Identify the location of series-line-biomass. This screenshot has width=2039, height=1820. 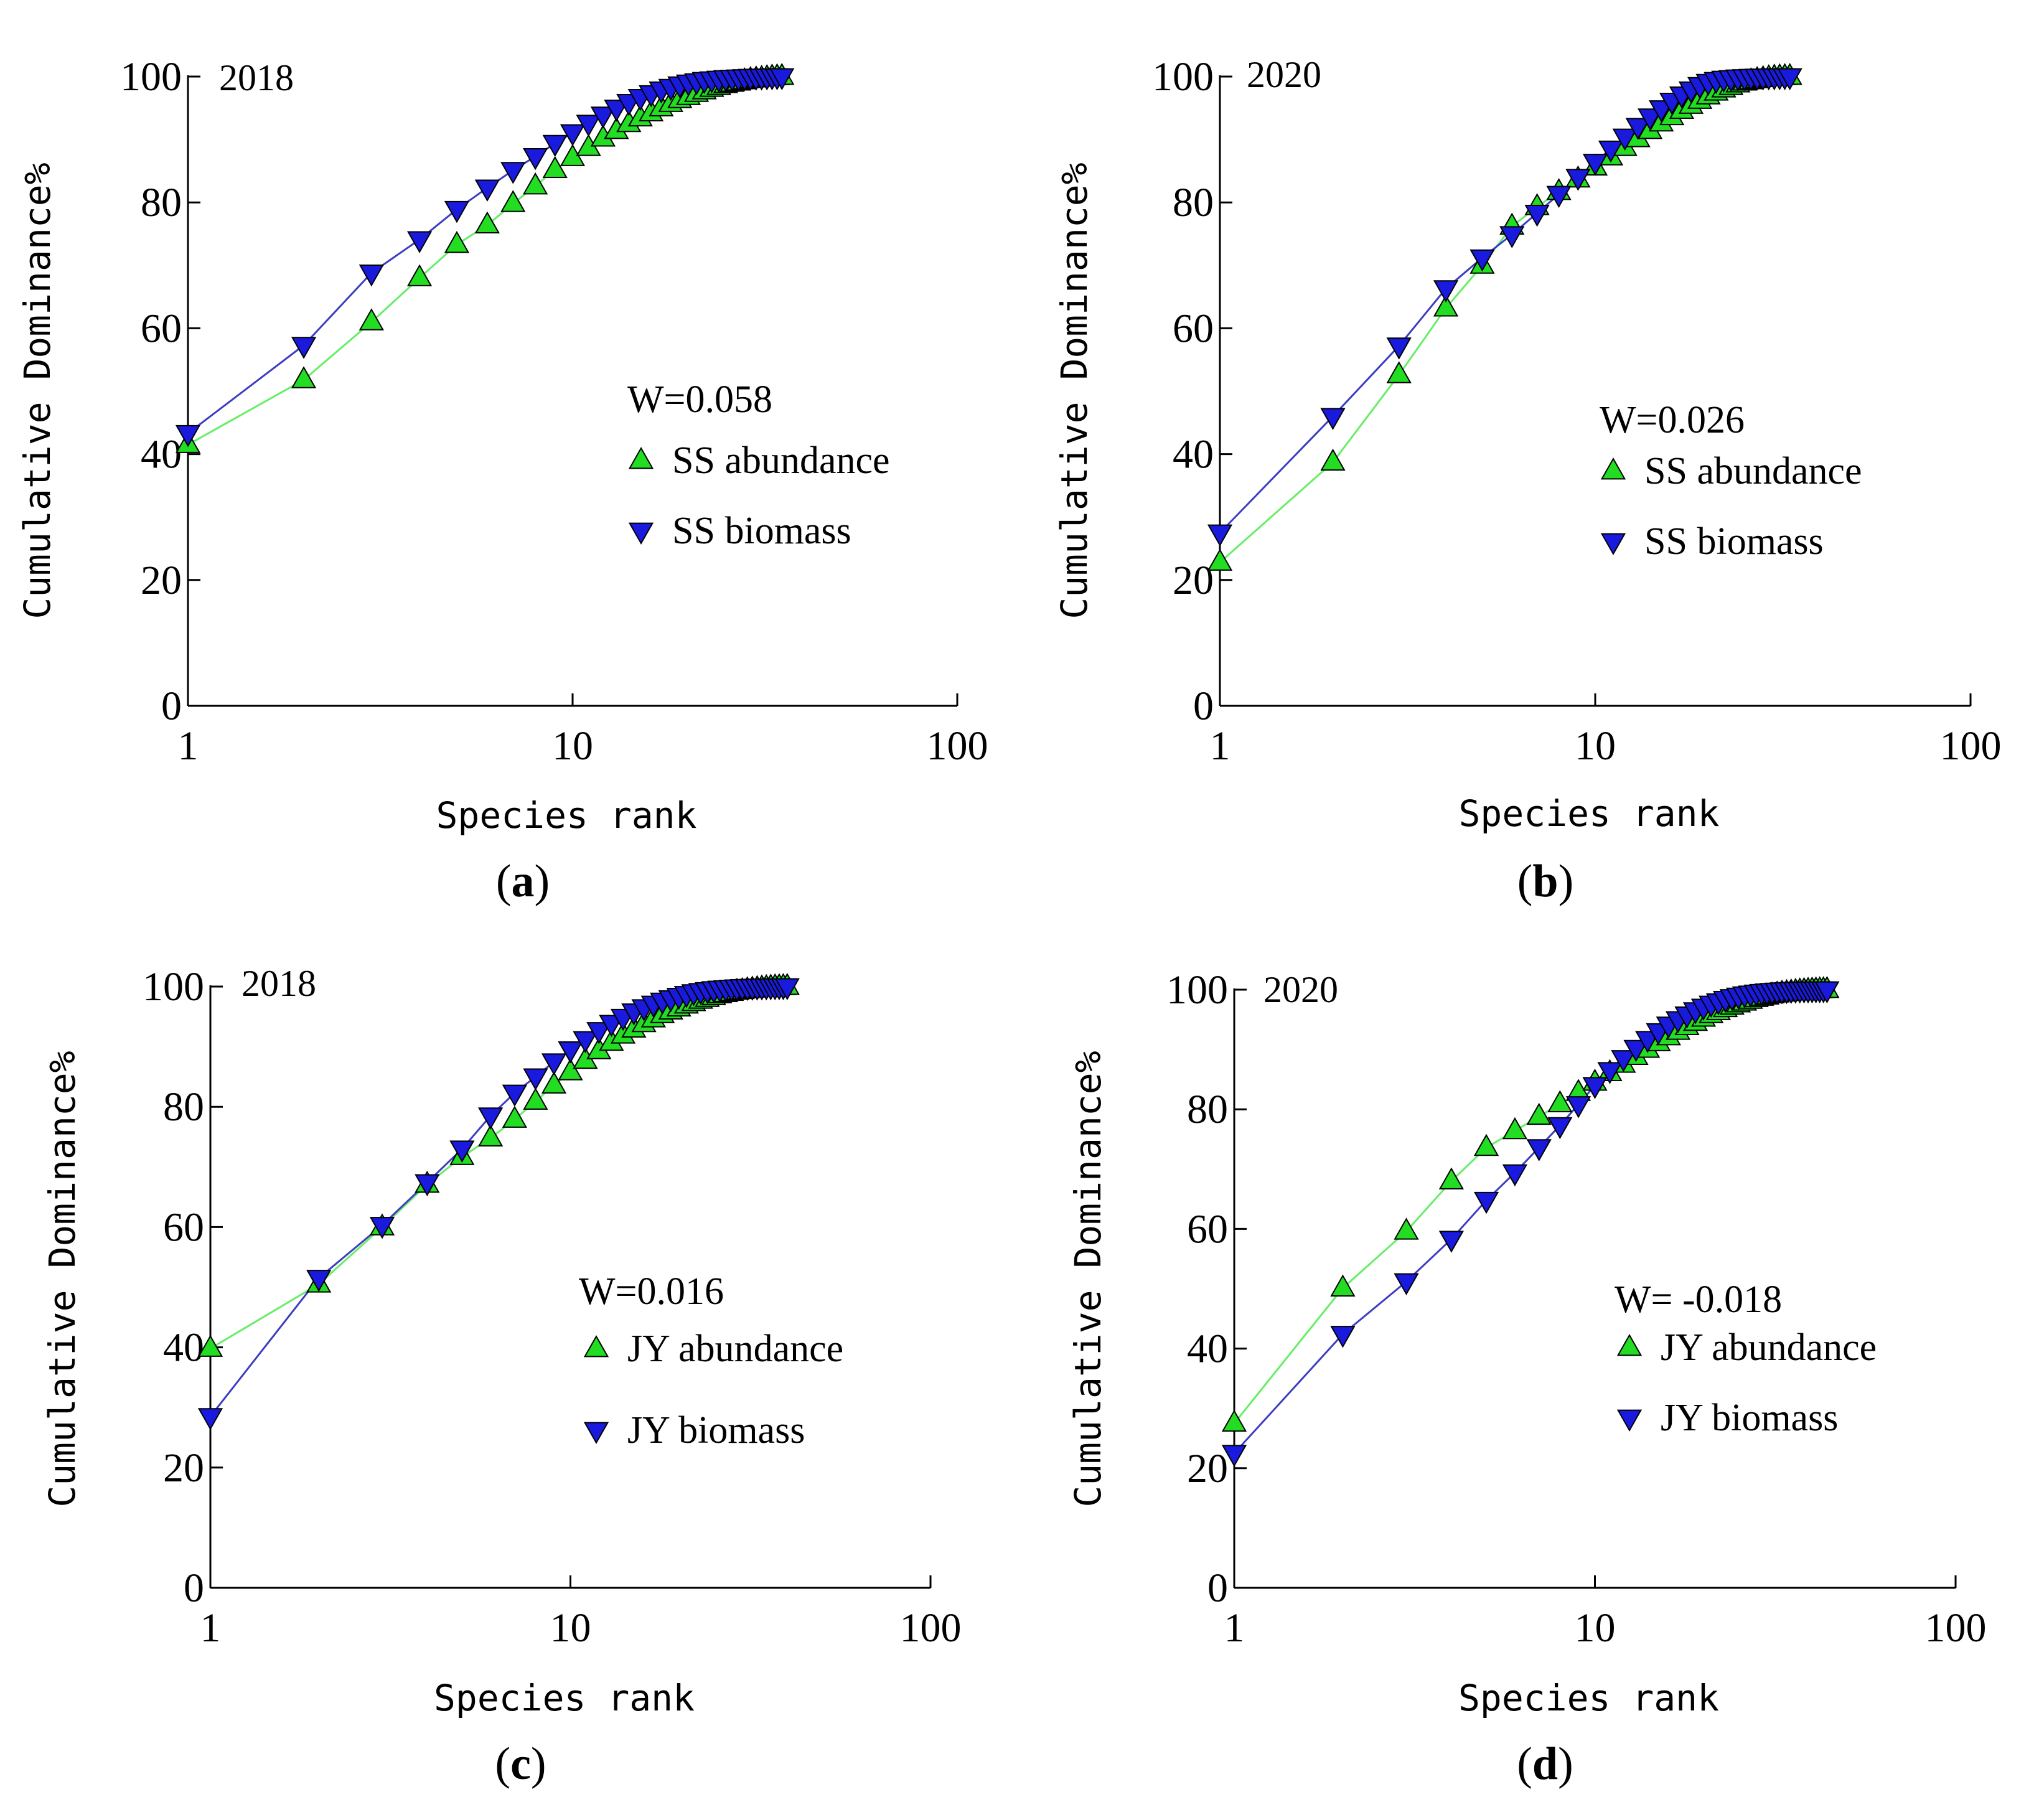
(1530, 1221).